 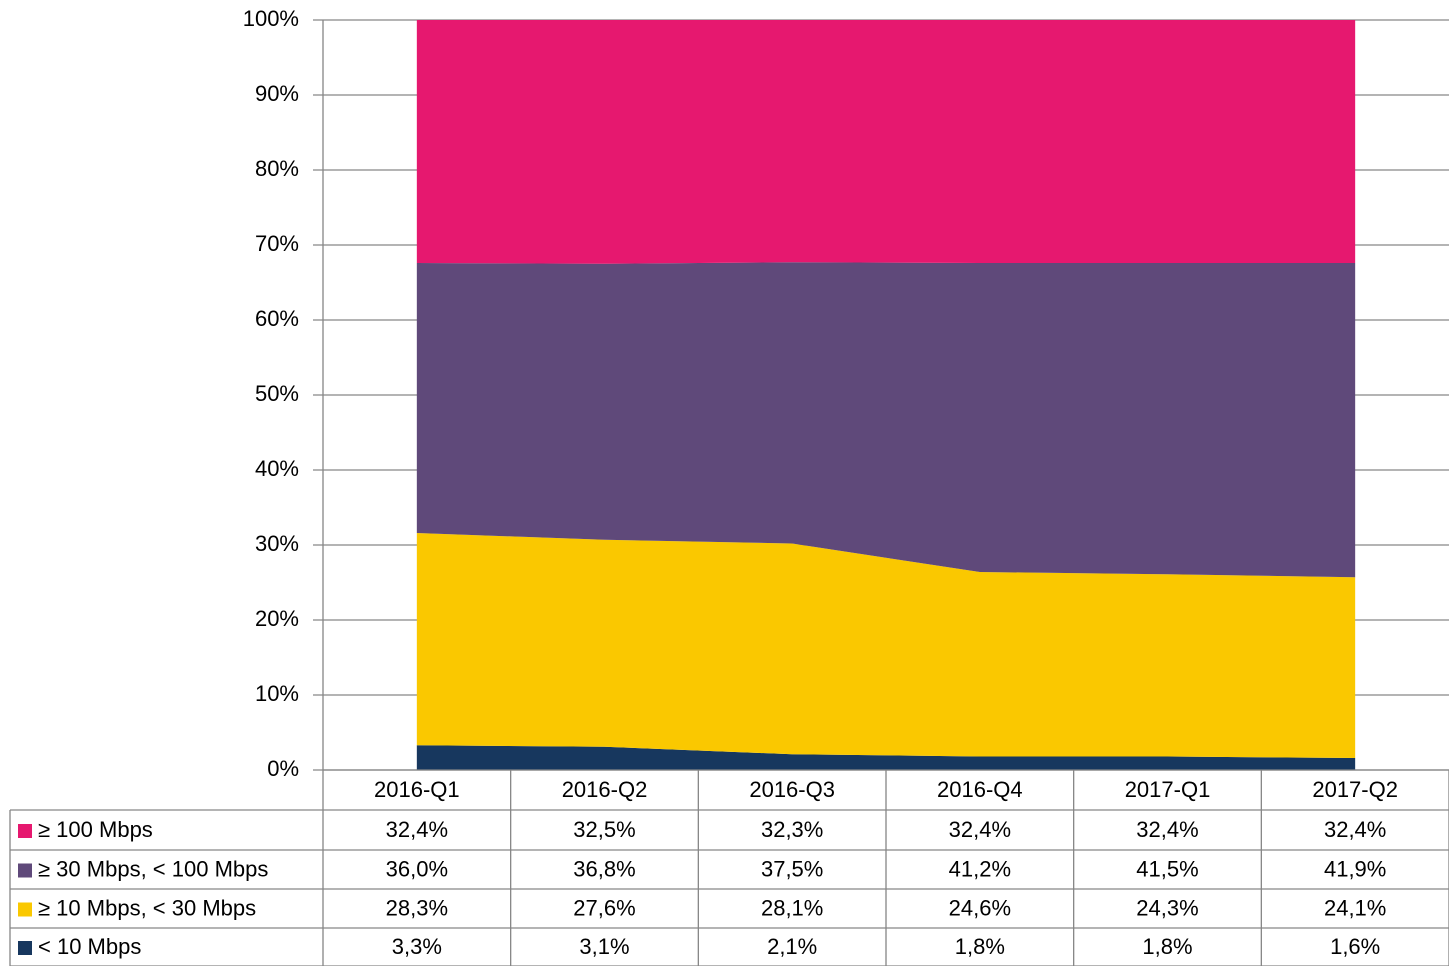 What do you see at coordinates (417, 907) in the screenshot?
I see `data-label: 28,3%` at bounding box center [417, 907].